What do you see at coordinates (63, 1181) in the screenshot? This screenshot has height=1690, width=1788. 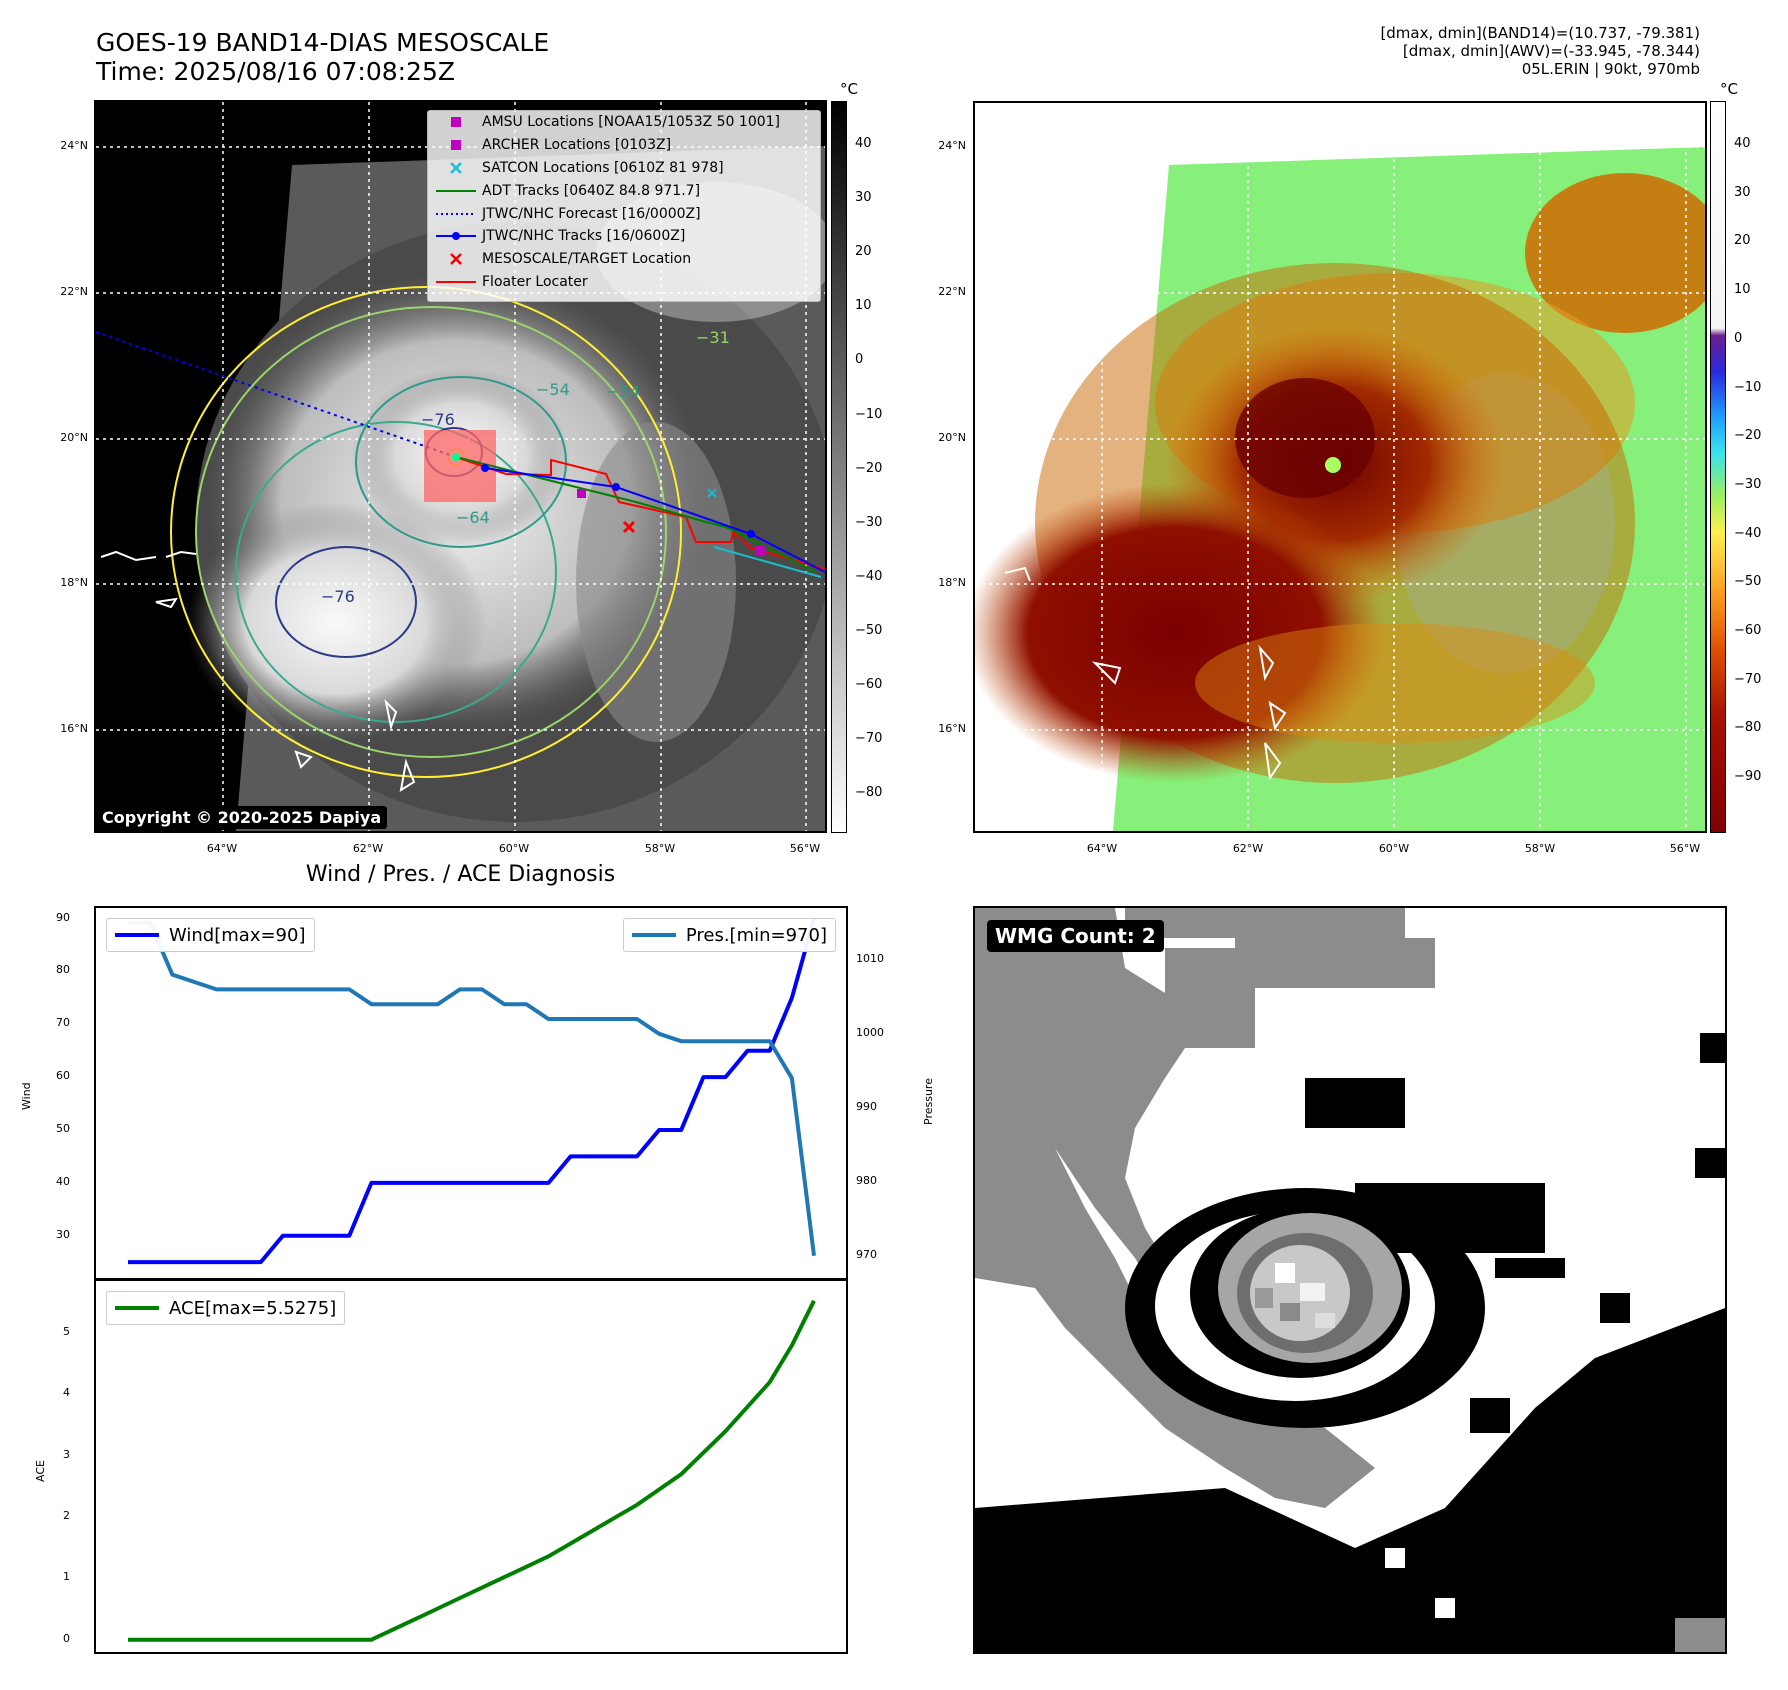 I see `wind-tick-label: 40` at bounding box center [63, 1181].